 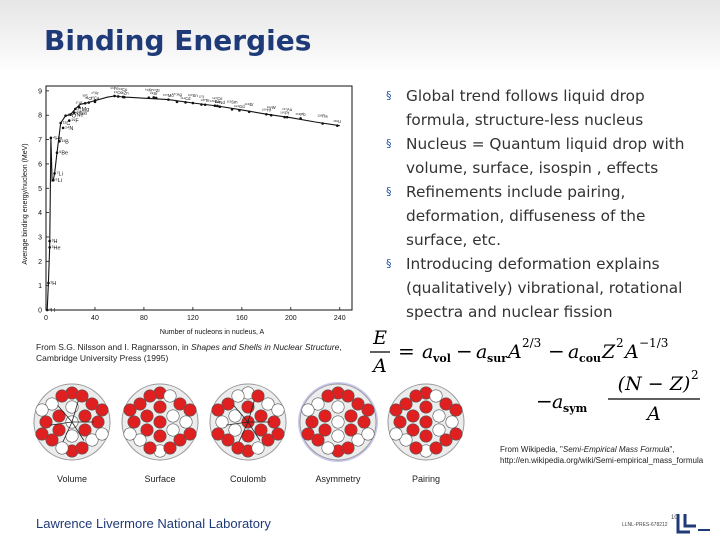 I want to click on y-tick-label: 0, so click(x=40, y=311).